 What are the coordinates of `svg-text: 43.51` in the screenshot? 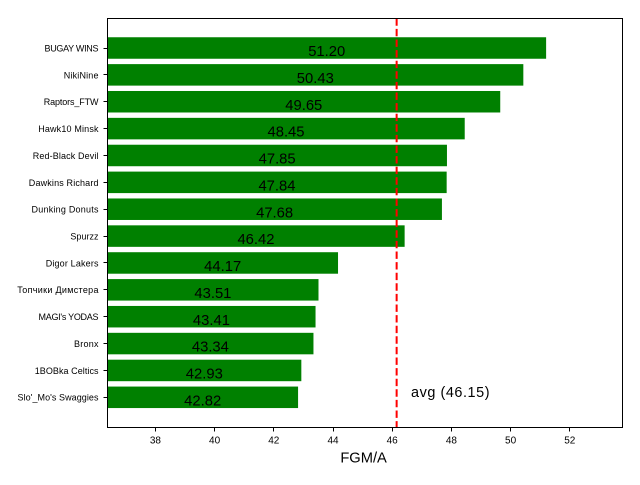 It's located at (212, 294).